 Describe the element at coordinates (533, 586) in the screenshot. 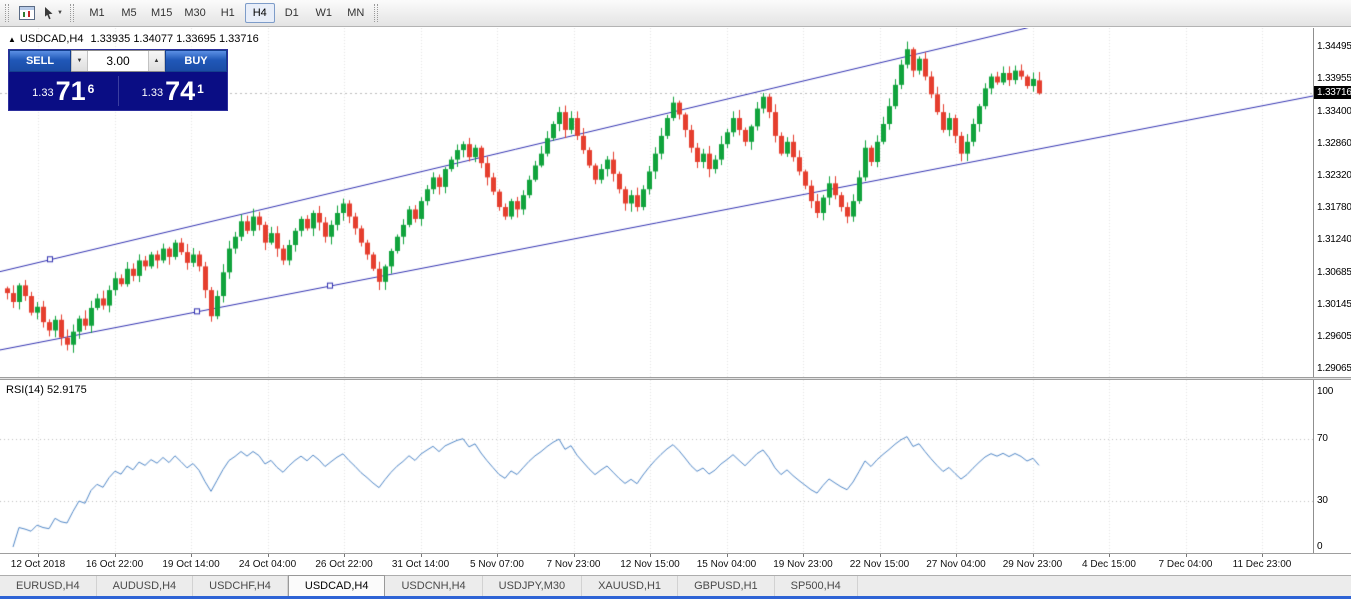

I see `tab-usdjpy-m30: USDJPY,M30` at that location.